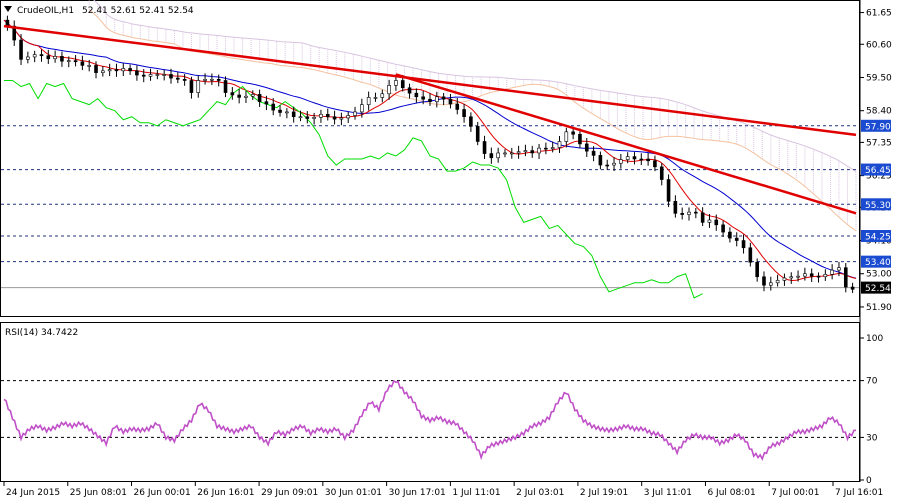  What do you see at coordinates (33, 493) in the screenshot?
I see `time-tick-label: 24 Jun 2015` at bounding box center [33, 493].